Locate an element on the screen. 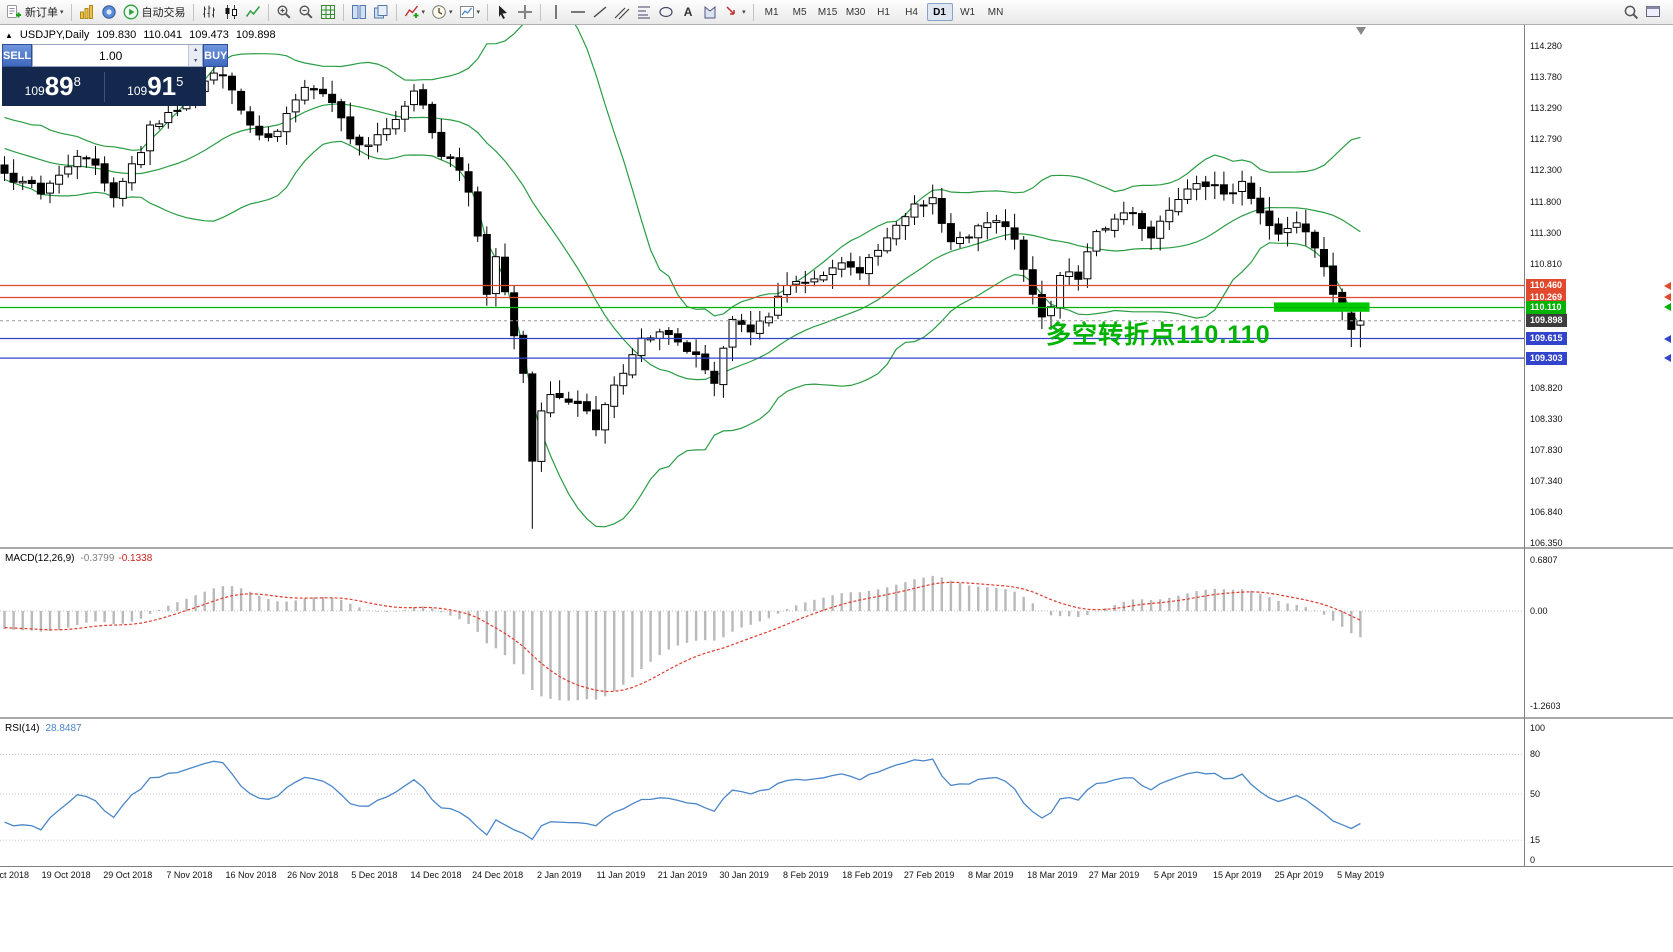 The height and width of the screenshot is (952, 1673). trendline-button is located at coordinates (600, 12).